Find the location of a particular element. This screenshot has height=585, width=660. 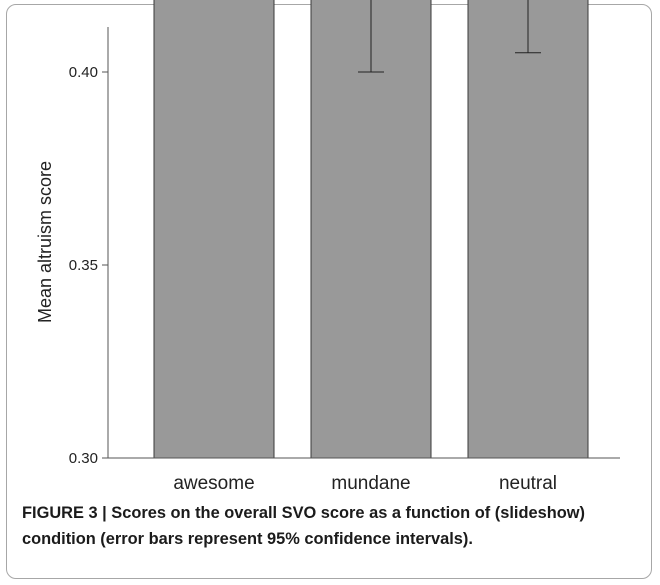

y-ticks-group: 0.300.350.400.450.50 is located at coordinates (88, 265).